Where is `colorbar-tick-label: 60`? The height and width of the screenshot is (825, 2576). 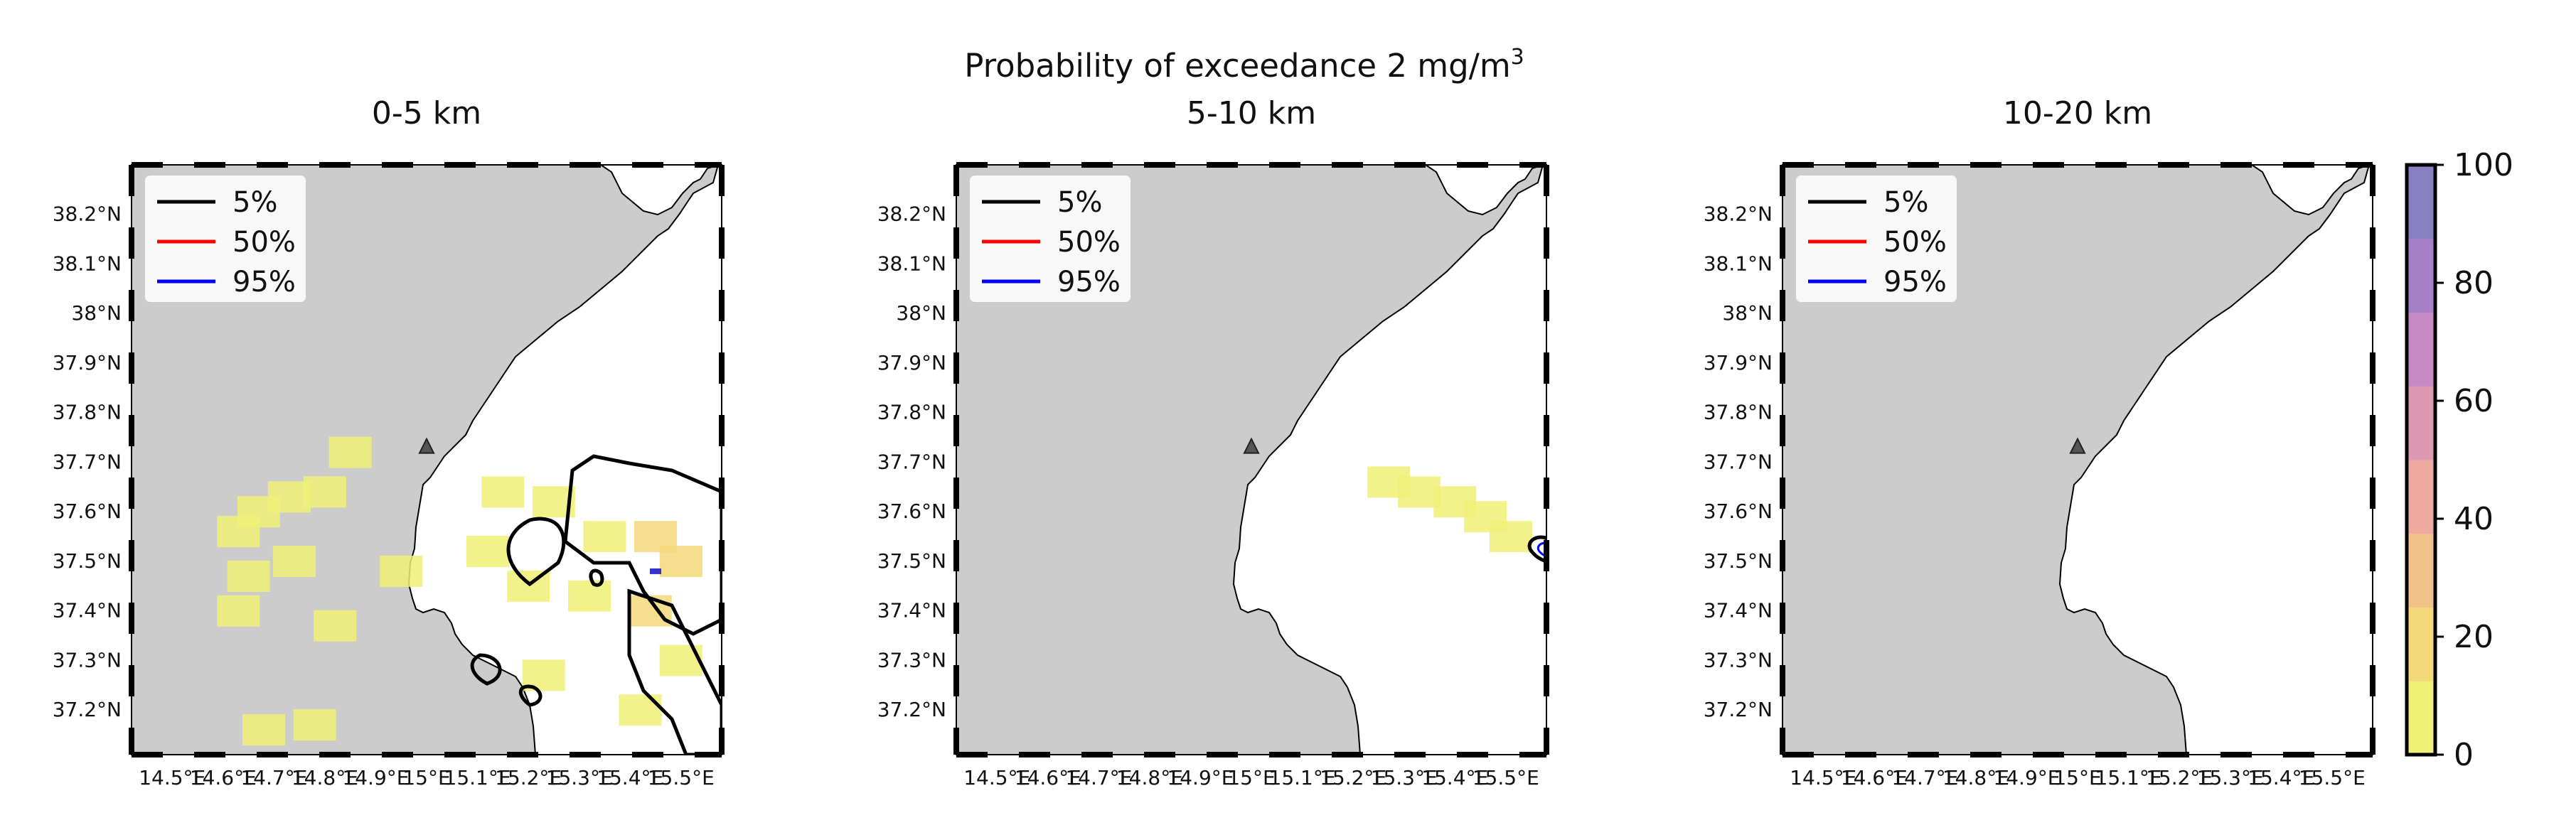
colorbar-tick-label: 60 is located at coordinates (2474, 401).